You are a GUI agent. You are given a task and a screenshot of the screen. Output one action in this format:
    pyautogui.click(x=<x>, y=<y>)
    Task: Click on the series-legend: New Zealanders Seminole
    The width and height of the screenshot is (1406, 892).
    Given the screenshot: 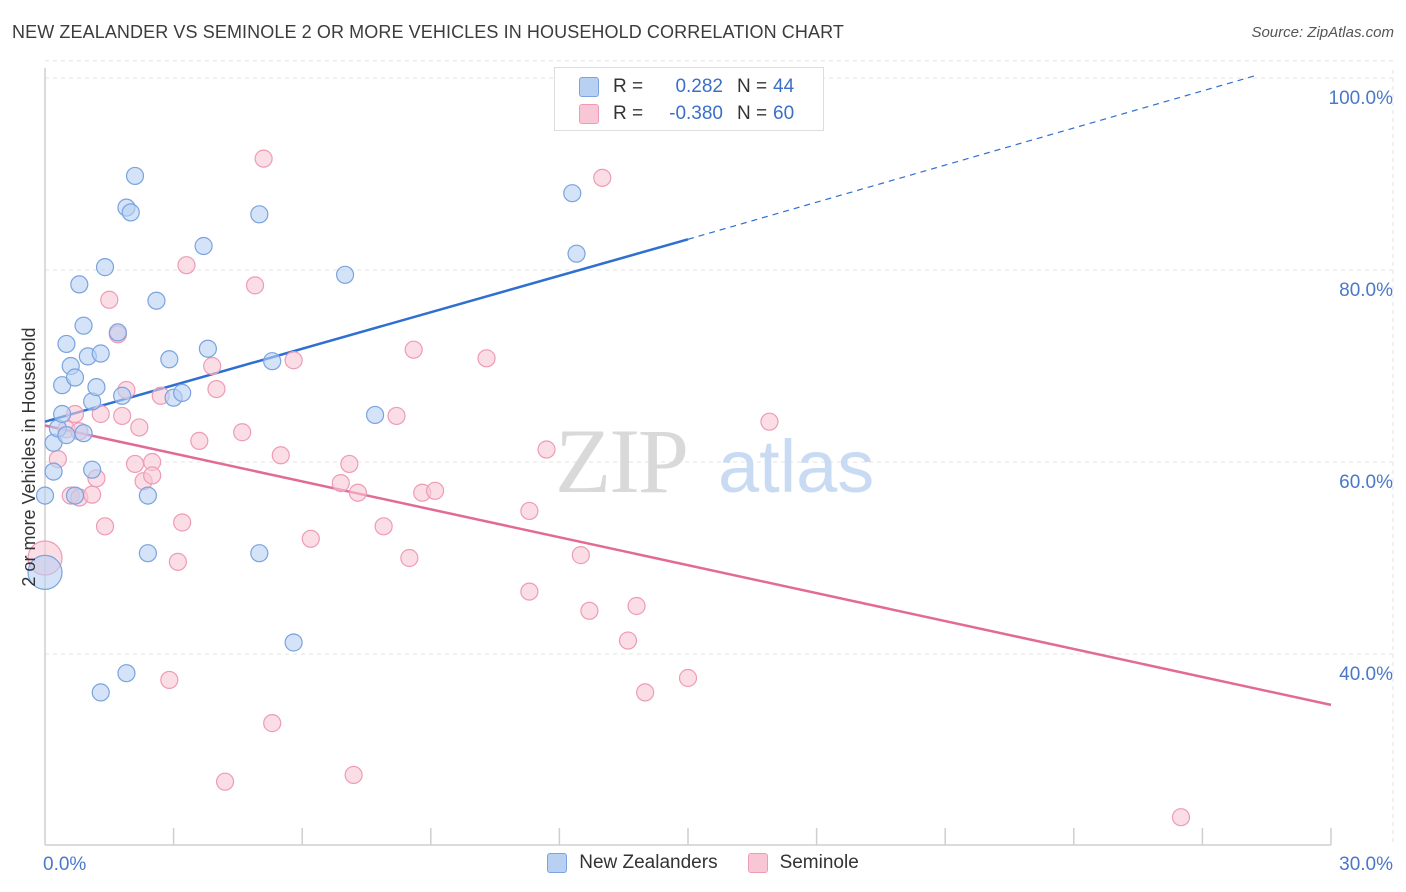 What is the action you would take?
    pyautogui.click(x=703, y=863)
    